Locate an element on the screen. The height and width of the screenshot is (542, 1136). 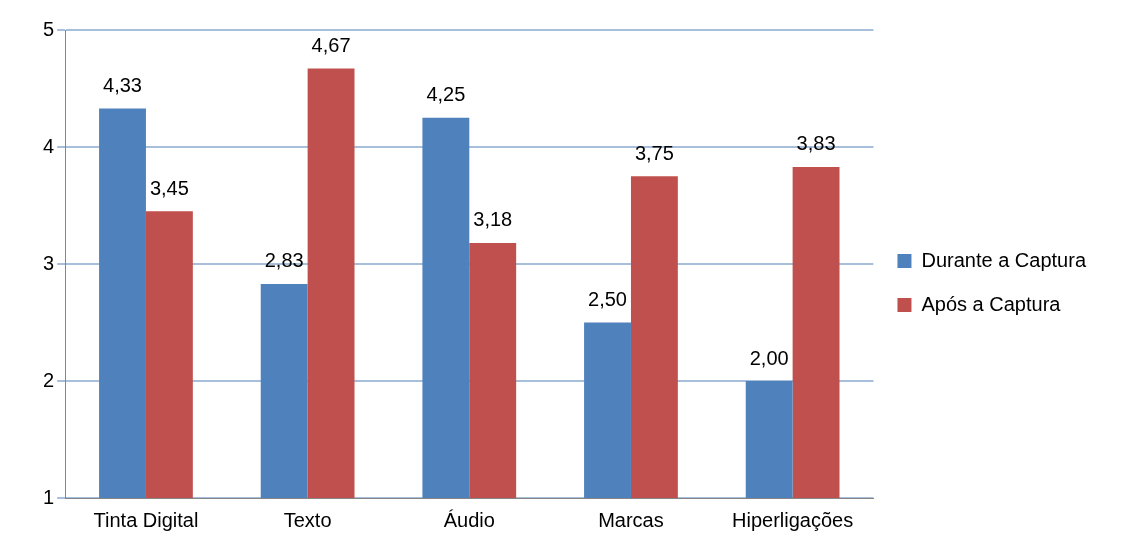
data-label: 4,33 is located at coordinates (122, 84).